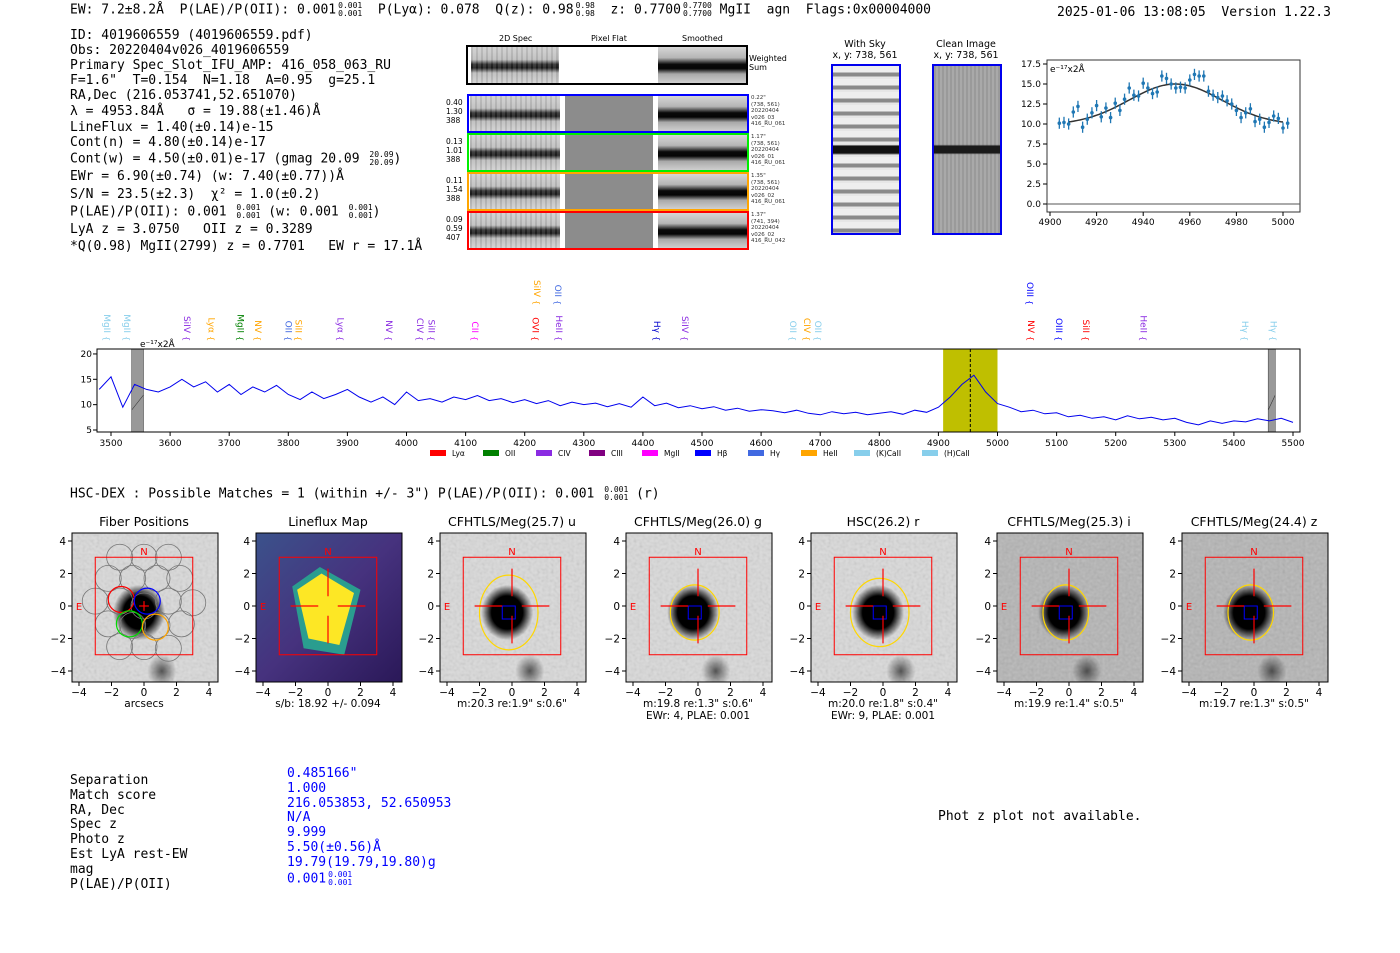 The width and height of the screenshot is (1400, 953). What do you see at coordinates (616, 497) in the screenshot?
I see `hsc-plae-lo: 0.001` at bounding box center [616, 497].